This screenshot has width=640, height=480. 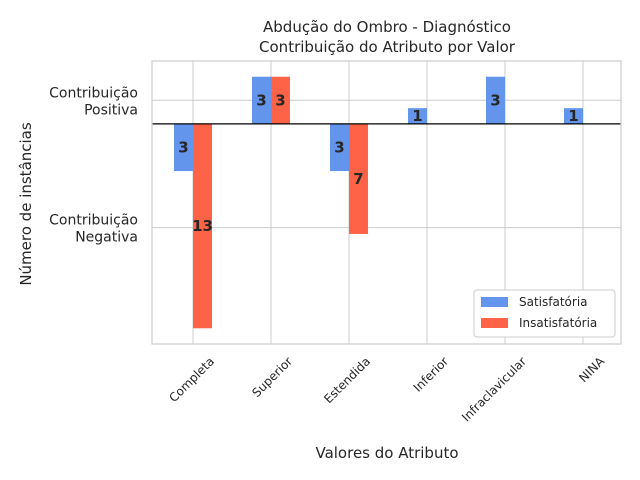 What do you see at coordinates (431, 374) in the screenshot?
I see `x-tick-label: Inferior` at bounding box center [431, 374].